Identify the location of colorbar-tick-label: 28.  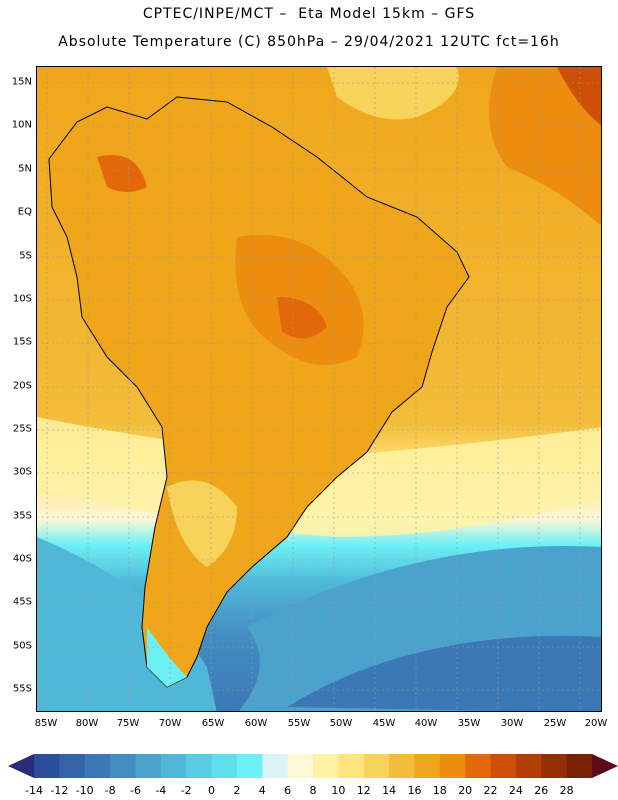
(566, 790).